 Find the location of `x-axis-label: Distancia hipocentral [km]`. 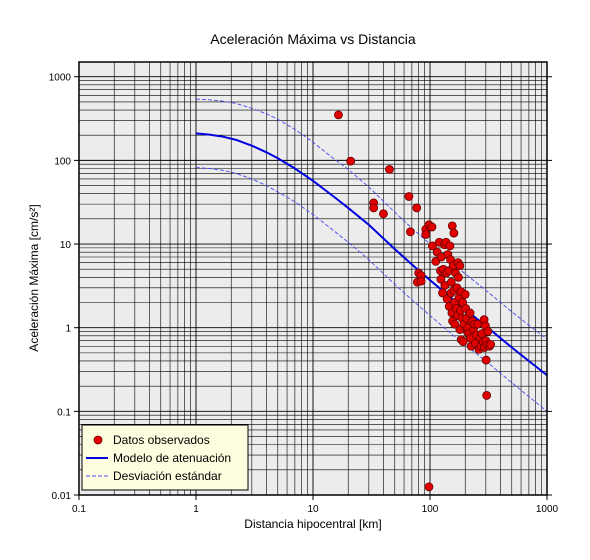

x-axis-label: Distancia hipocentral [km] is located at coordinates (312, 524).